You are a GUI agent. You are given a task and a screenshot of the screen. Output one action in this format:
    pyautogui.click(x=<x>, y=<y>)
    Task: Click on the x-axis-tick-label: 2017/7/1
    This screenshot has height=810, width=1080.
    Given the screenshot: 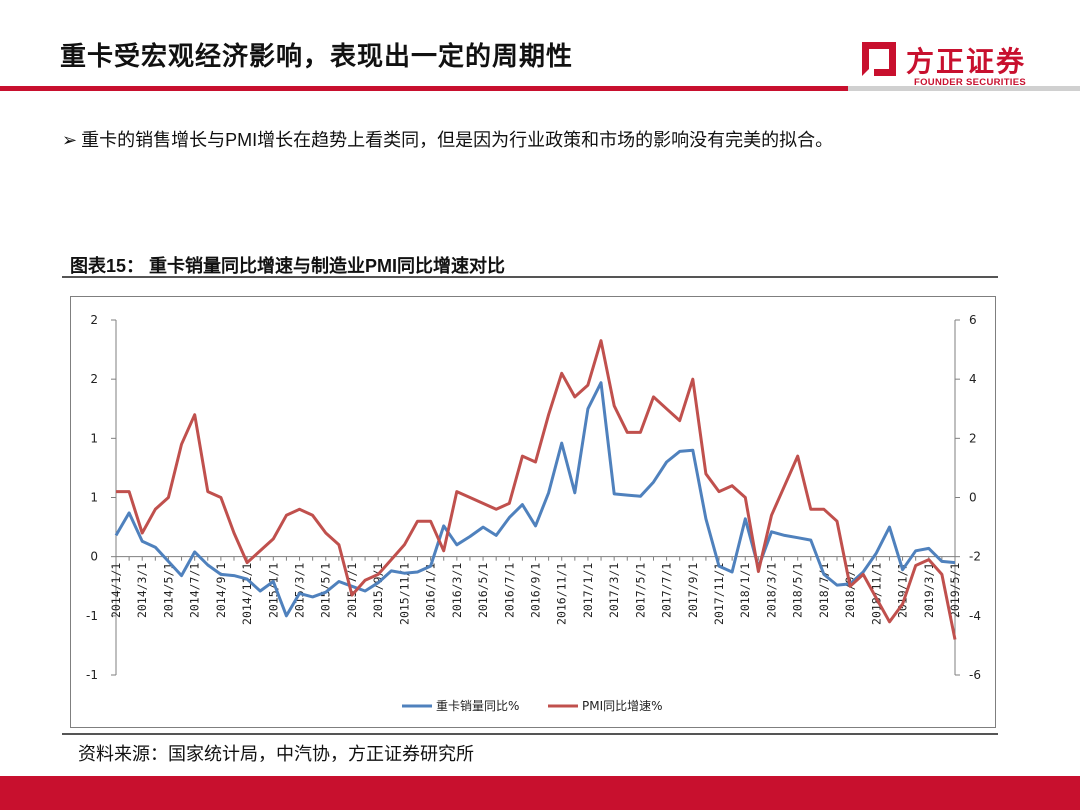 What is the action you would take?
    pyautogui.click(x=667, y=590)
    